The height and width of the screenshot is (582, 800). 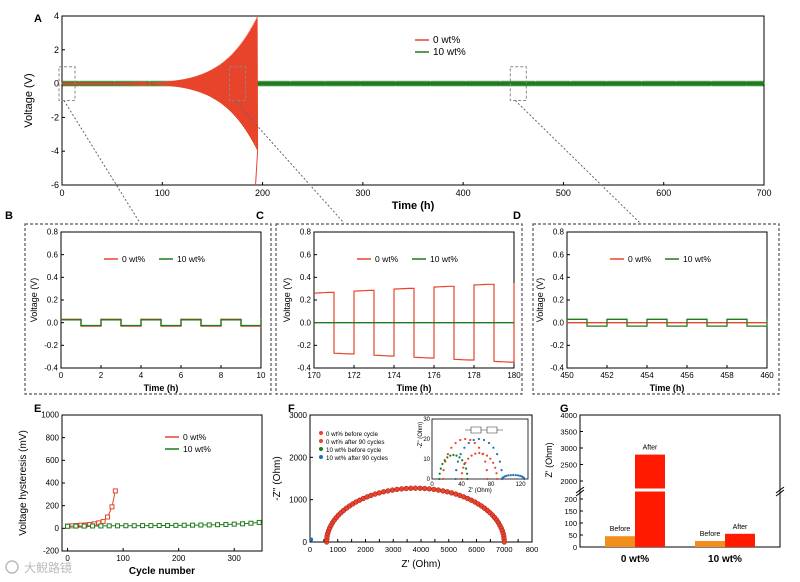 I want to click on watermark-text: 大鲵路镜, so click(x=48, y=567).